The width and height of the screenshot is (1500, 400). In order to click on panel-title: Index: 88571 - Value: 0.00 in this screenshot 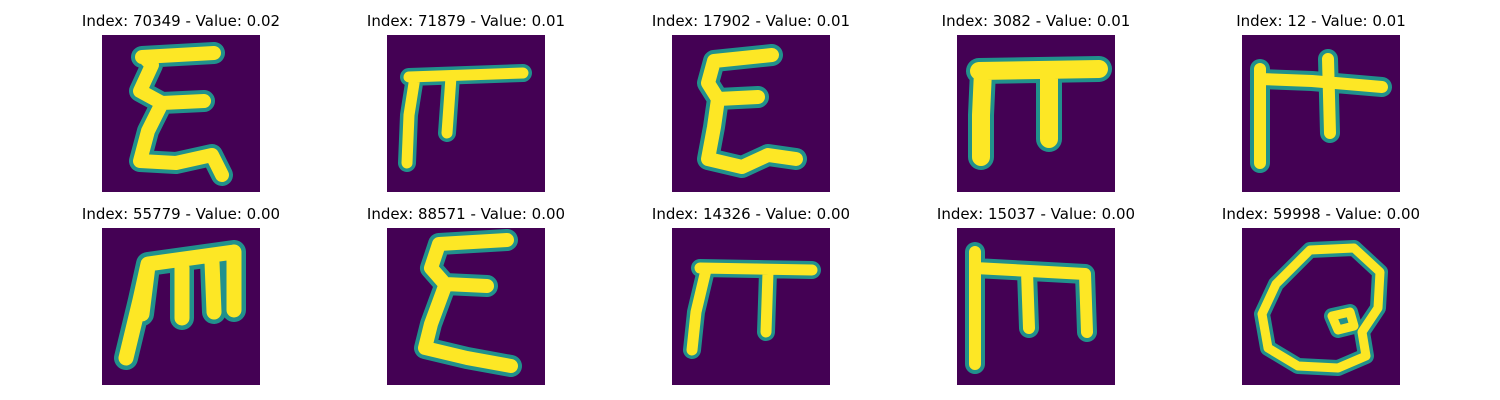, I will do `click(466, 214)`.